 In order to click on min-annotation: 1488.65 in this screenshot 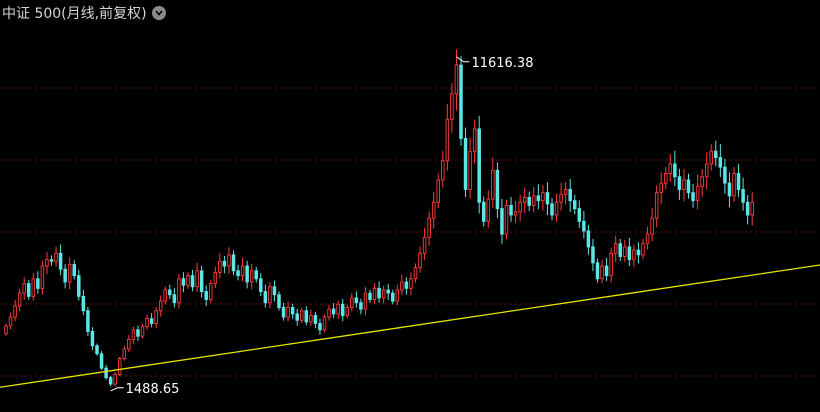, I will do `click(144, 389)`.